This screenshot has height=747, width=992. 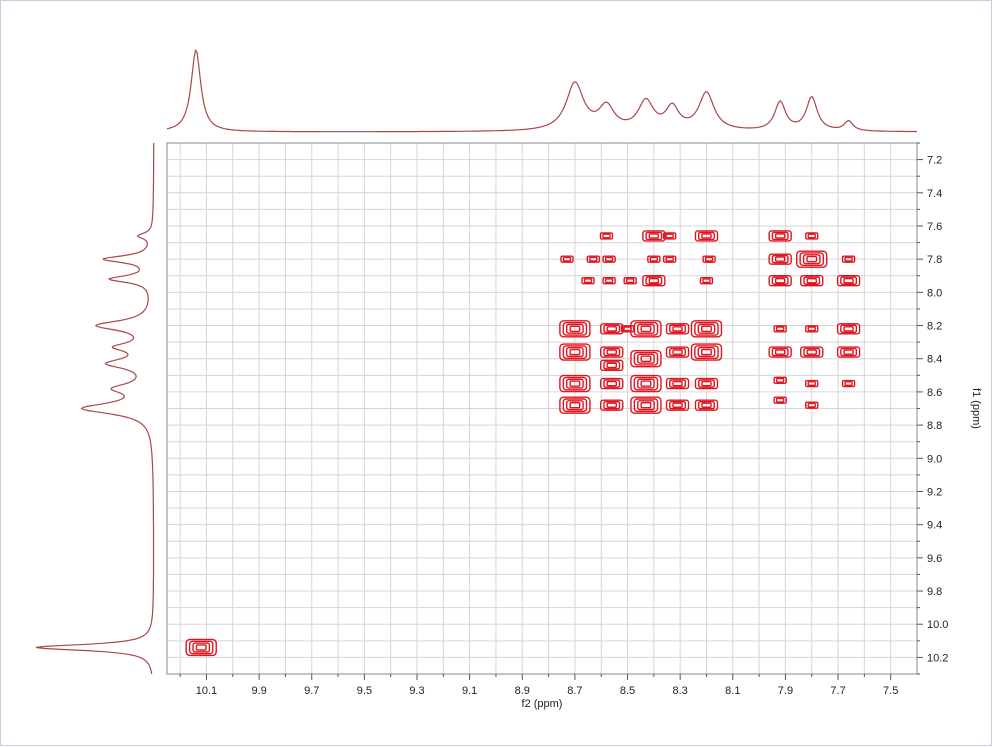 What do you see at coordinates (934, 293) in the screenshot?
I see `y-tick-label: 8.0` at bounding box center [934, 293].